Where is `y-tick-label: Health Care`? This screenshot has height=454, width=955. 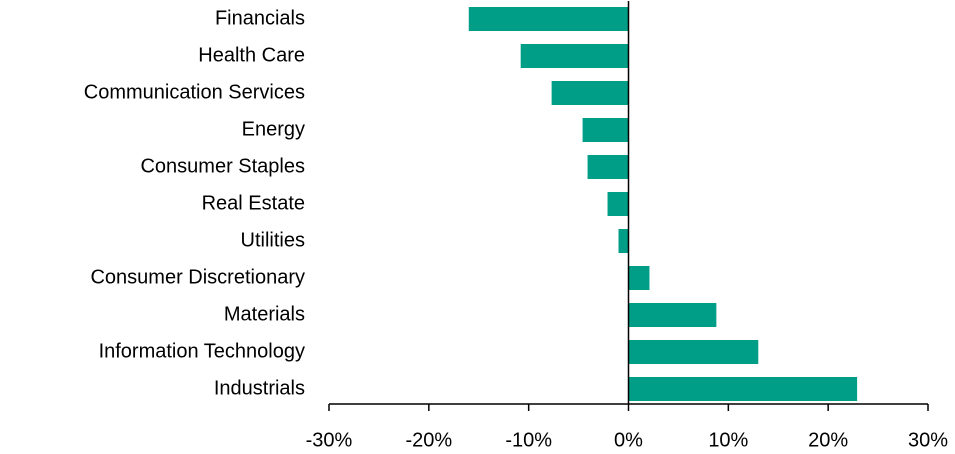
y-tick-label: Health Care is located at coordinates (251, 55).